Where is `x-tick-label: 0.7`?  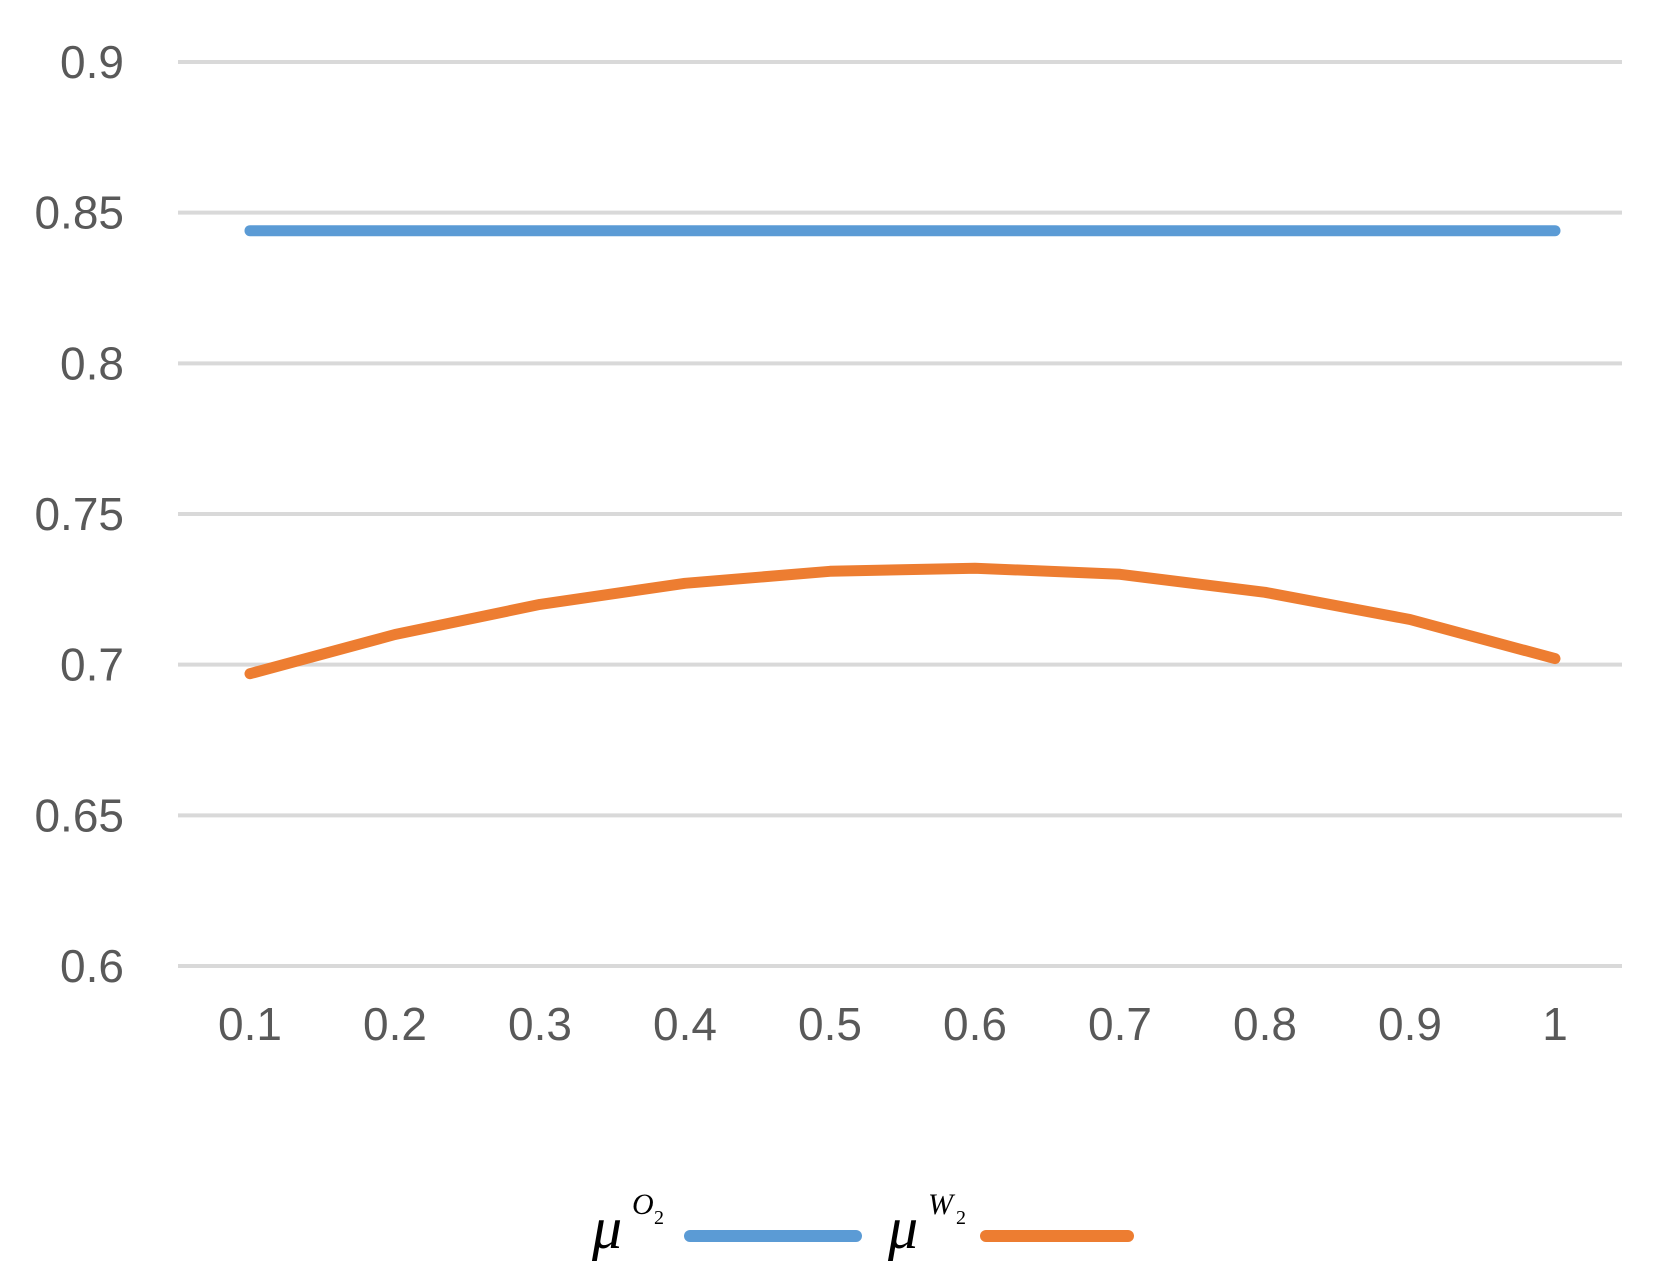 x-tick-label: 0.7 is located at coordinates (1120, 1024).